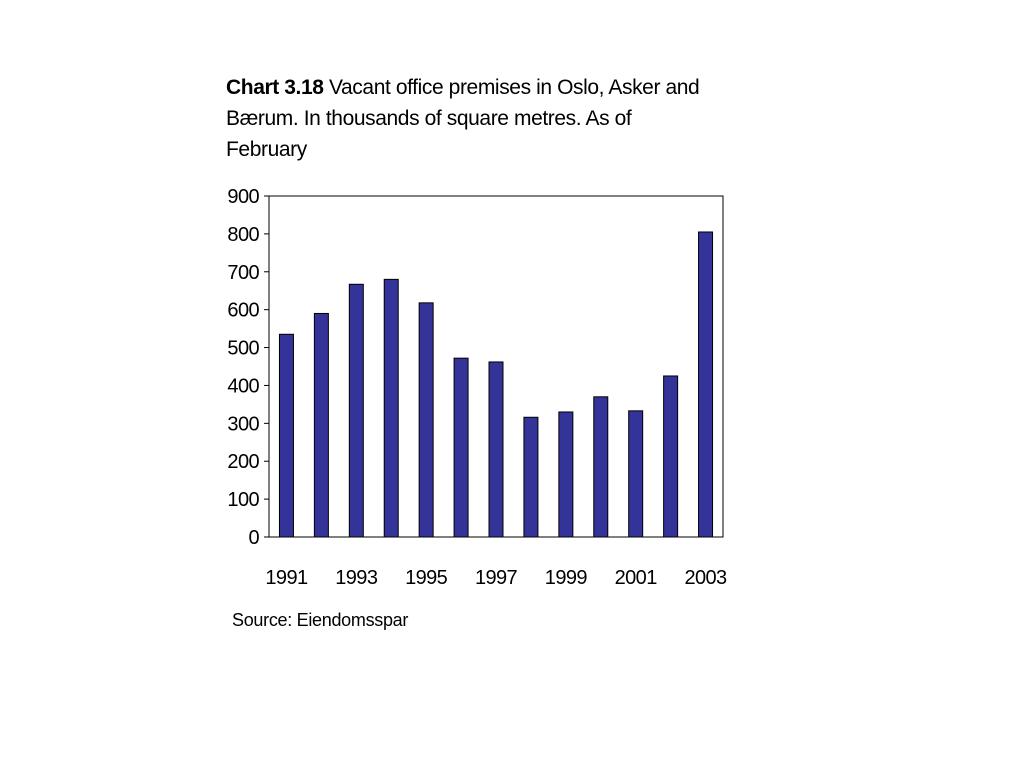 The image size is (1024, 768). Describe the element at coordinates (531, 477) in the screenshot. I see `bar-1998` at that location.